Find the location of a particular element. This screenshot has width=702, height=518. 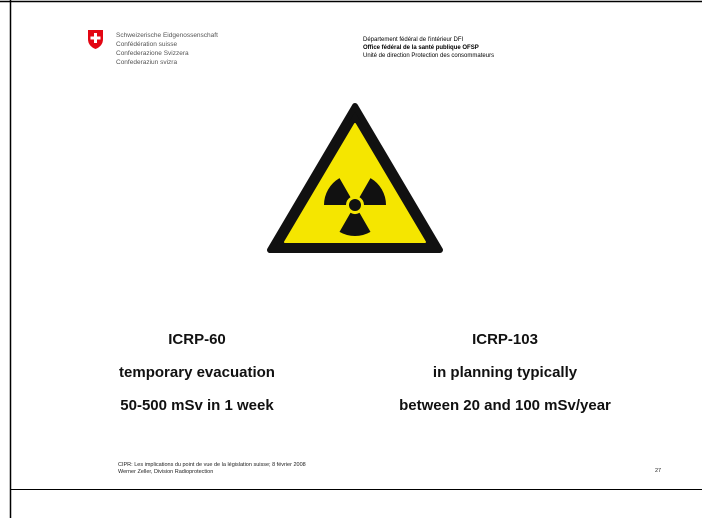

column-line: between 20 and 100 mSv/year is located at coordinates (505, 405).